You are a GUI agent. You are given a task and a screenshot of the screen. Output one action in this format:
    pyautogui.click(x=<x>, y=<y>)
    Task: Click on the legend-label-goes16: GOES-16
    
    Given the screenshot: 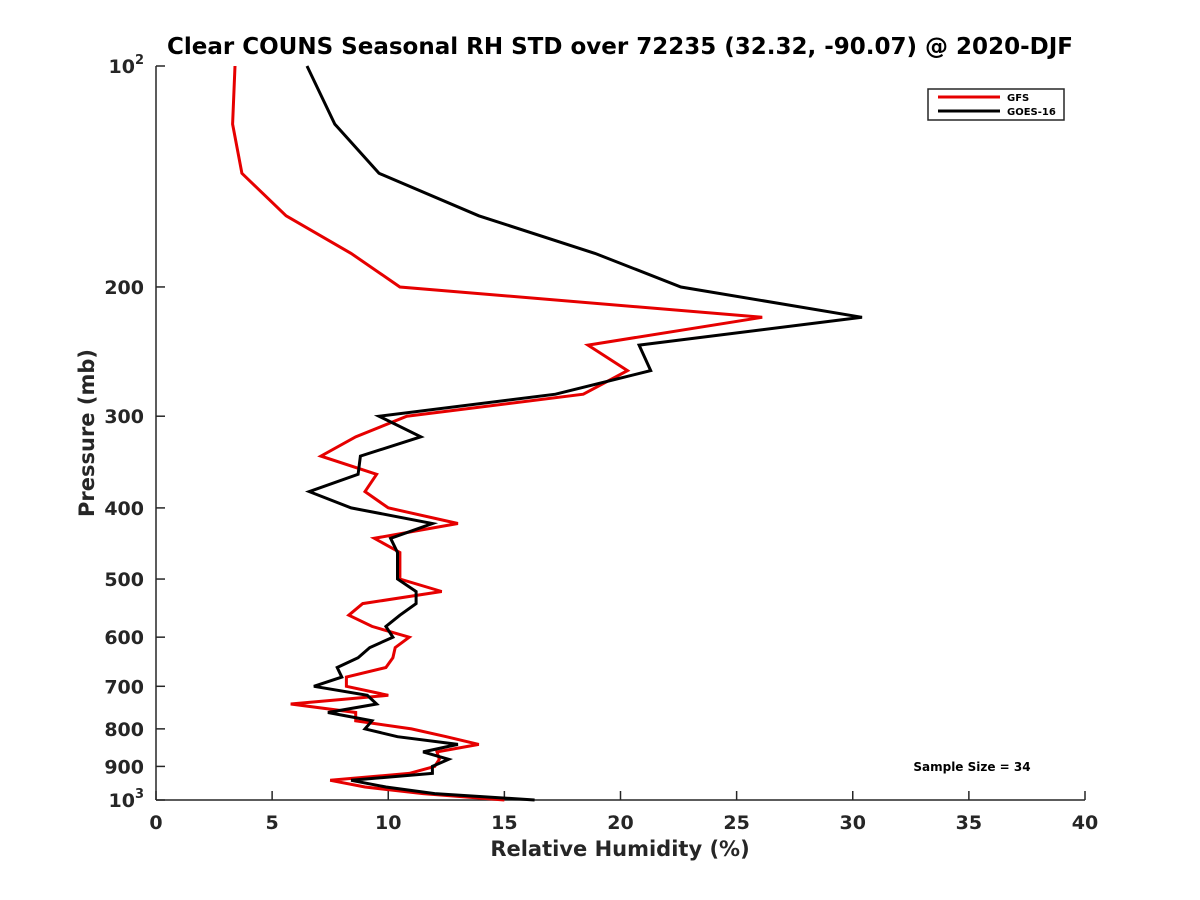 What is the action you would take?
    pyautogui.click(x=1031, y=112)
    